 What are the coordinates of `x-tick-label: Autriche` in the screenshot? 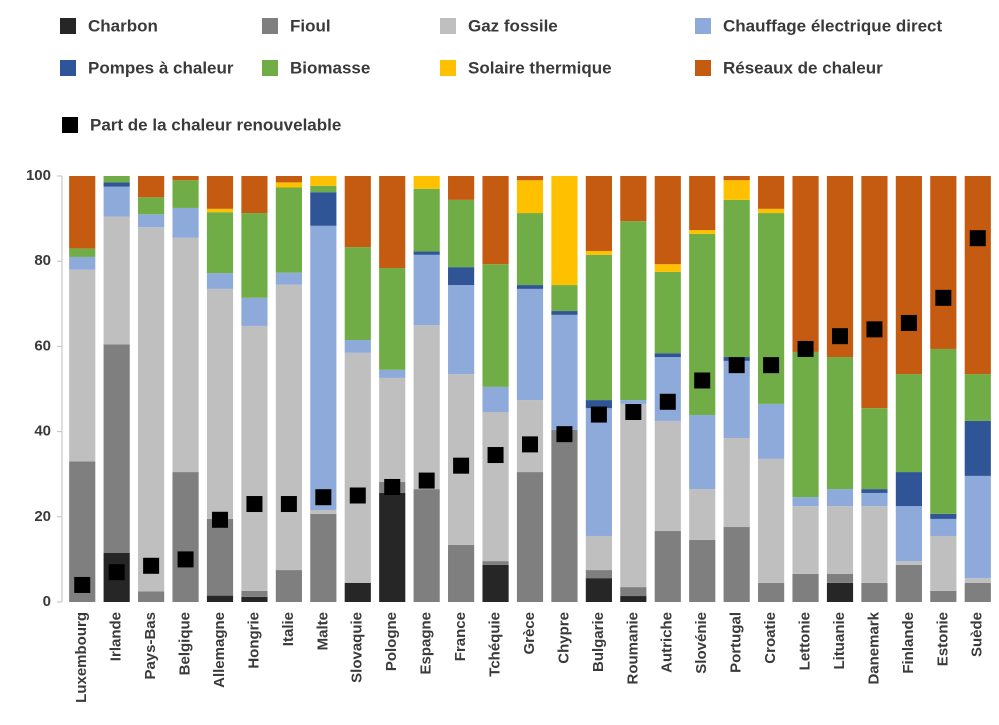 It's located at (667, 642).